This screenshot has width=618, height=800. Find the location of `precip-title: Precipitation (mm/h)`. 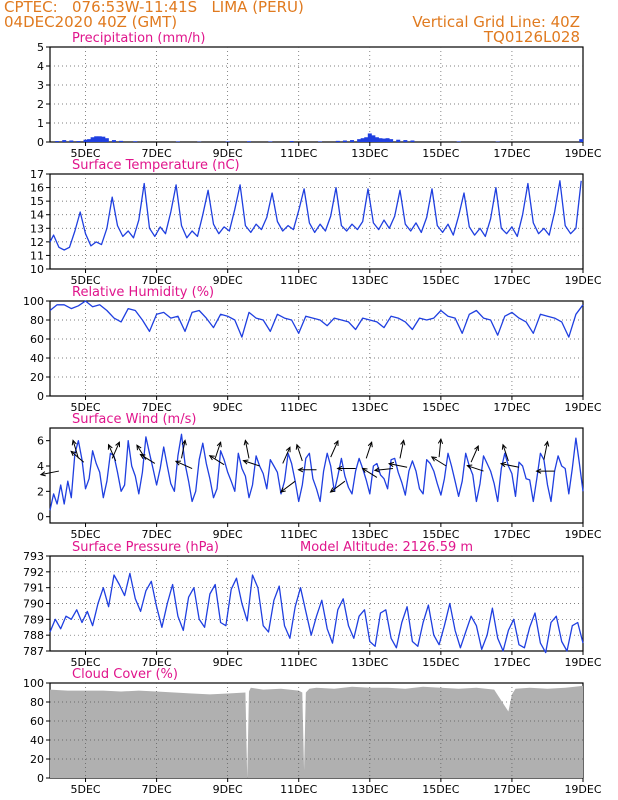

precip-title: Precipitation (mm/h) is located at coordinates (138, 38).